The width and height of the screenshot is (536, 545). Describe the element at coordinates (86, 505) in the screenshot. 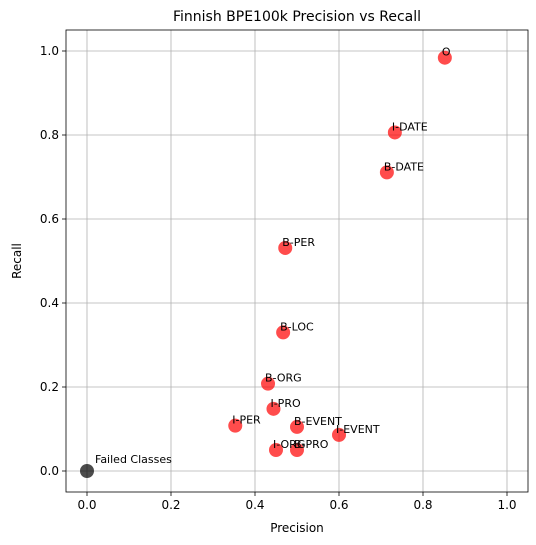

I see `x-tick-label: 0.0` at that location.